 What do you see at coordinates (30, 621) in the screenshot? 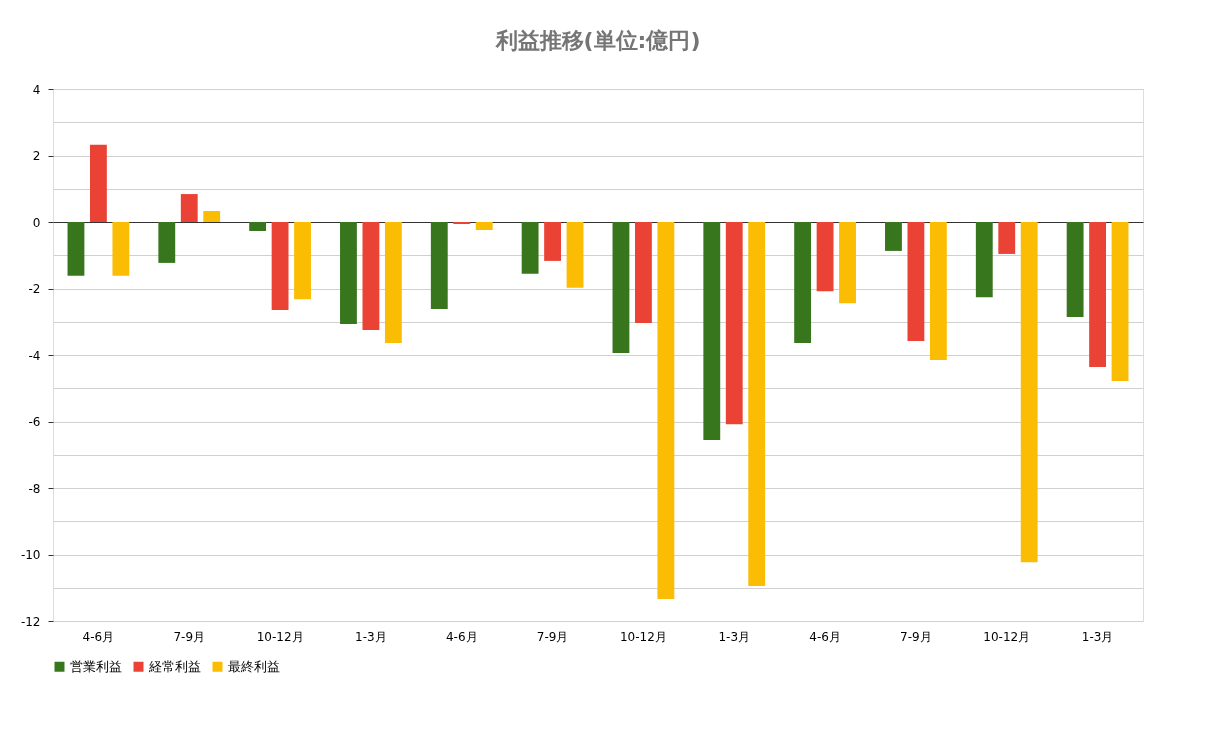
I see `y-tick-label: -12` at bounding box center [30, 621].